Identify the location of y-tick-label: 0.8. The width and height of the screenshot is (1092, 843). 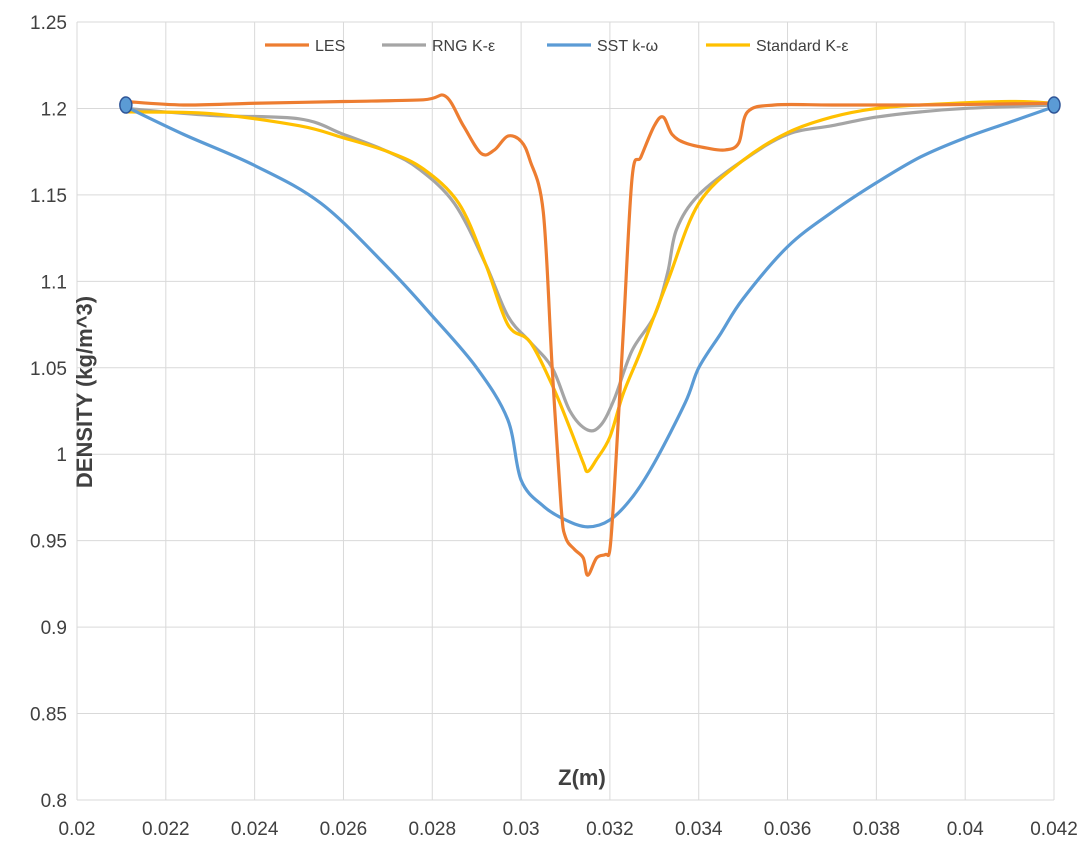
(54, 801).